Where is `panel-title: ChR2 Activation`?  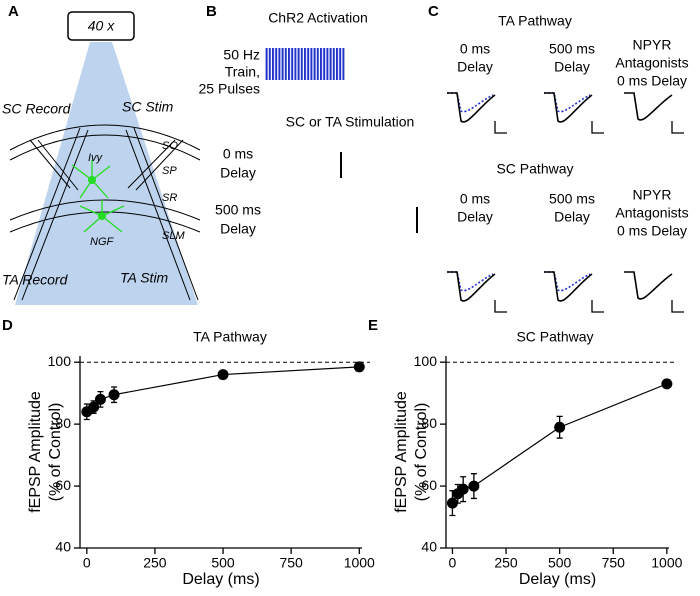 panel-title: ChR2 Activation is located at coordinates (318, 18).